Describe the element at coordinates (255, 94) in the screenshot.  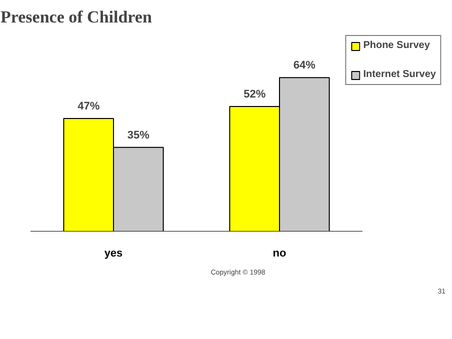
I see `data-label: 52%` at that location.